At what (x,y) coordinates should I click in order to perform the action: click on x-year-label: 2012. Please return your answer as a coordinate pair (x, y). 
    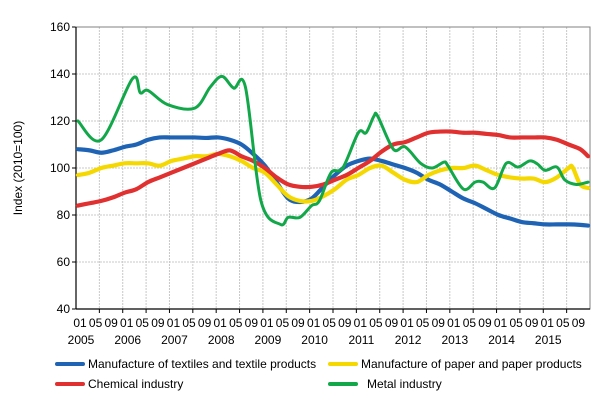
    Looking at the image, I should click on (408, 340).